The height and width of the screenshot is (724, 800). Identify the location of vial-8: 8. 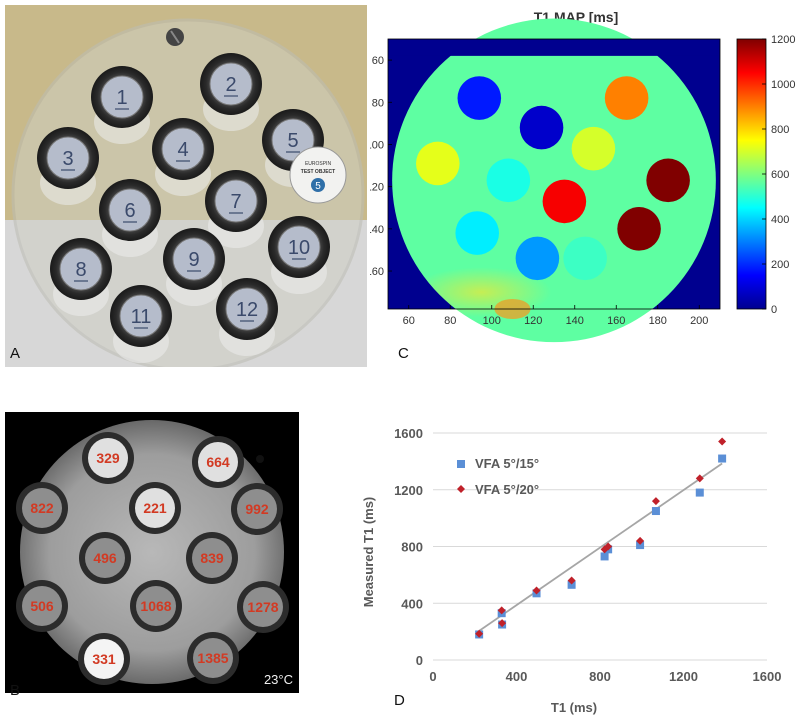
(81, 277).